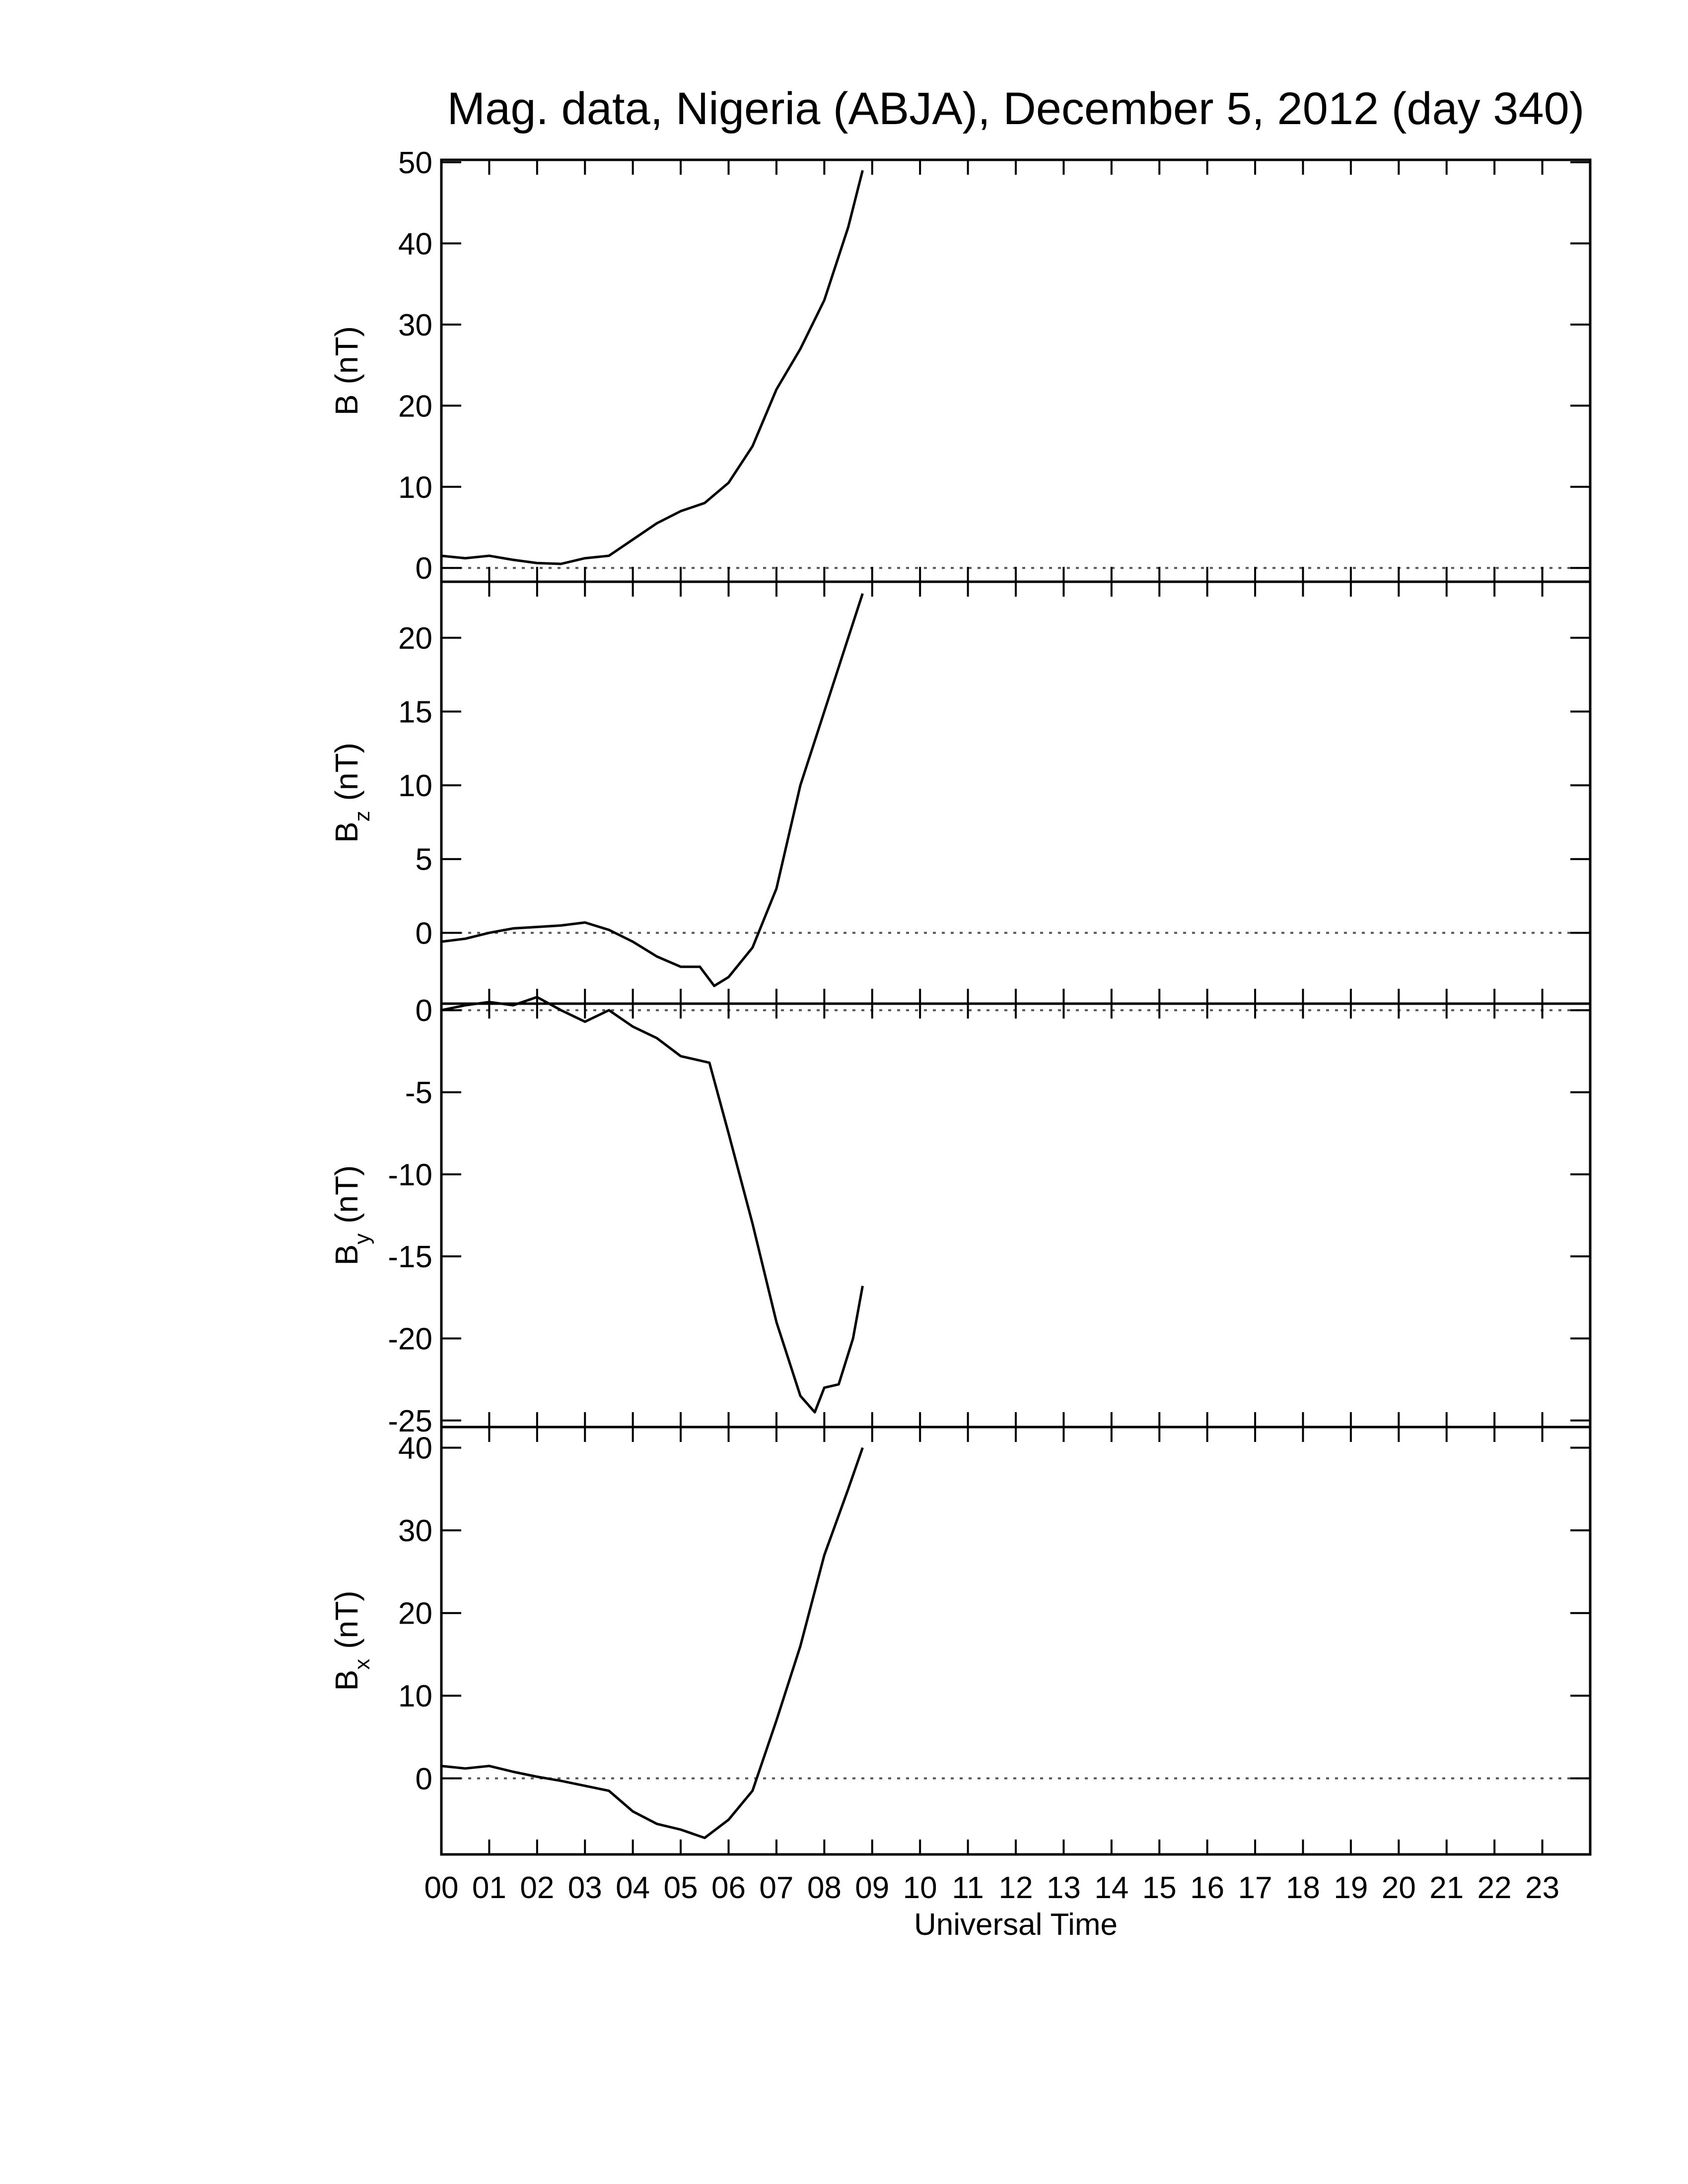 The width and height of the screenshot is (1688, 2184). What do you see at coordinates (1303, 1888) in the screenshot?
I see `x-tick-label: 18` at bounding box center [1303, 1888].